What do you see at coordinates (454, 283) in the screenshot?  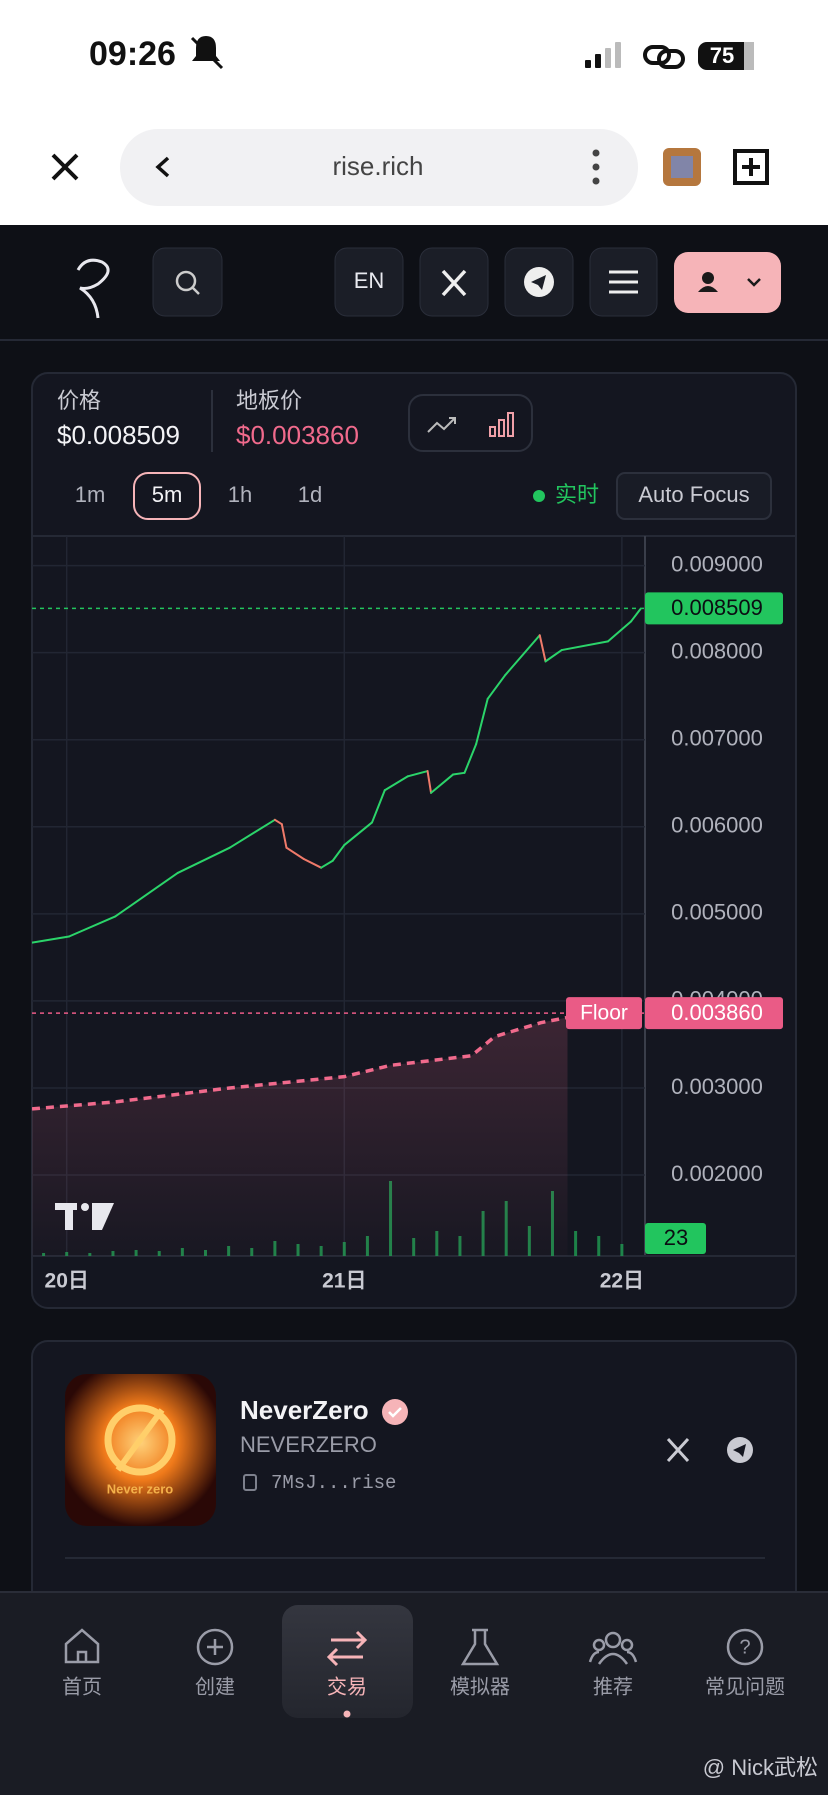 I see `x-icon` at bounding box center [454, 283].